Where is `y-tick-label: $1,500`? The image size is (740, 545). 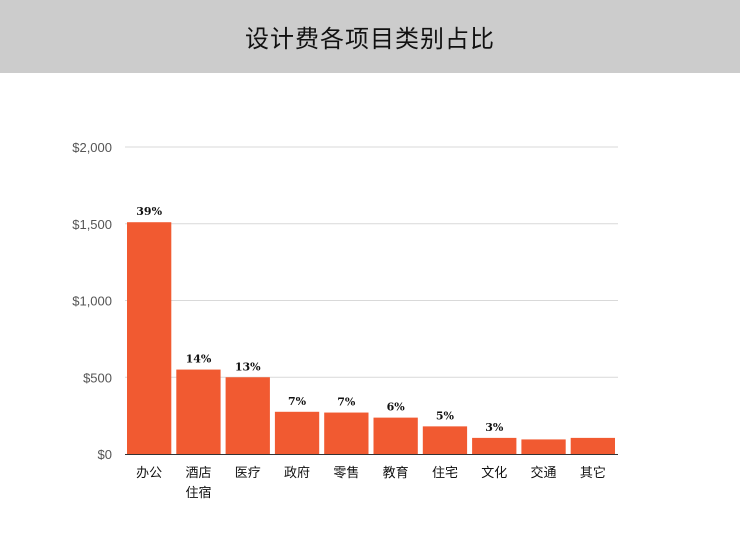 y-tick-label: $1,500 is located at coordinates (92, 224).